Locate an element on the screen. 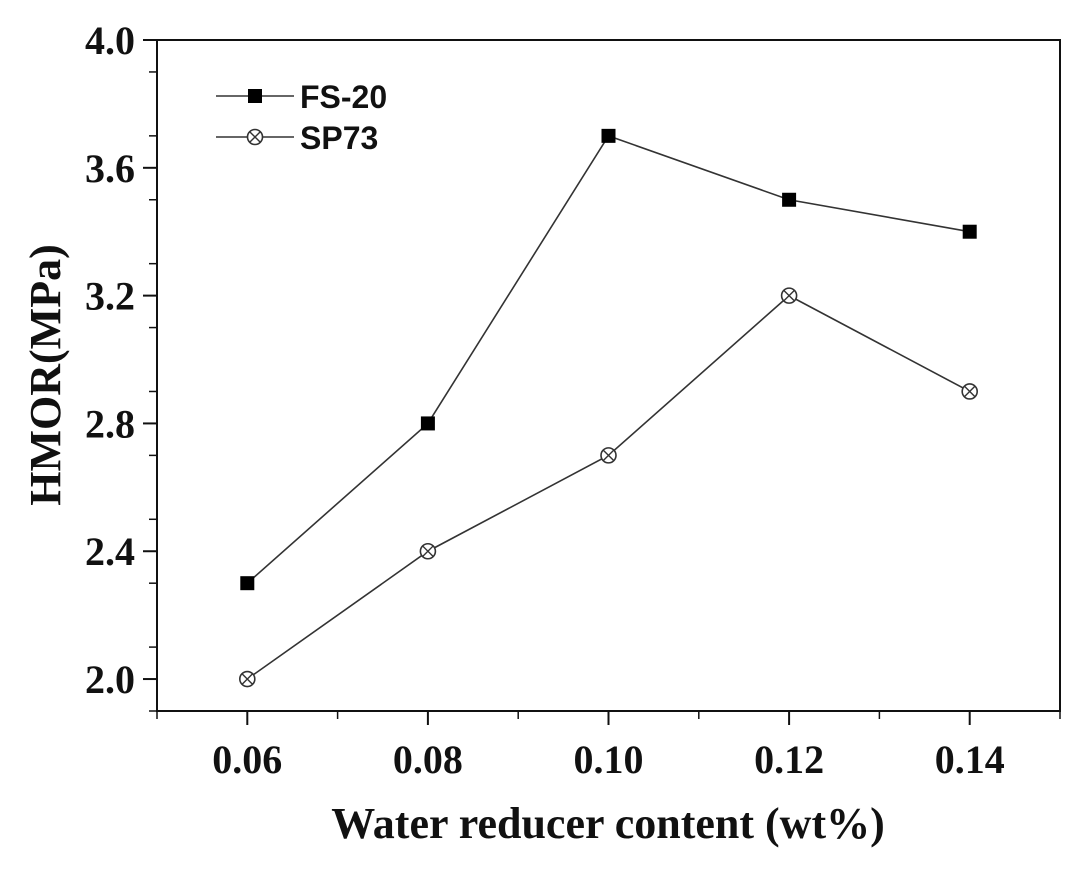 The height and width of the screenshot is (887, 1080). x-tick-label: 0.14 is located at coordinates (970, 759).